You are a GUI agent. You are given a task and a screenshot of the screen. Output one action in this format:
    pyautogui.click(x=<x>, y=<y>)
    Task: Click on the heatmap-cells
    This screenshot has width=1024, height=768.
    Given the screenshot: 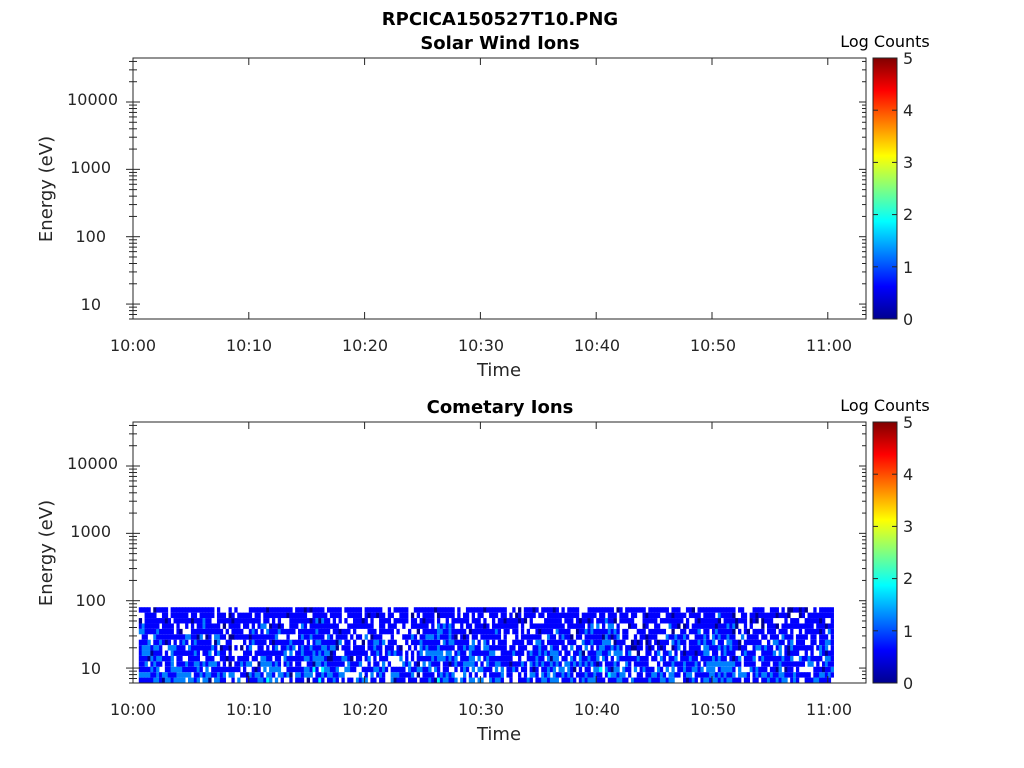 What is the action you would take?
    pyautogui.click(x=486, y=645)
    